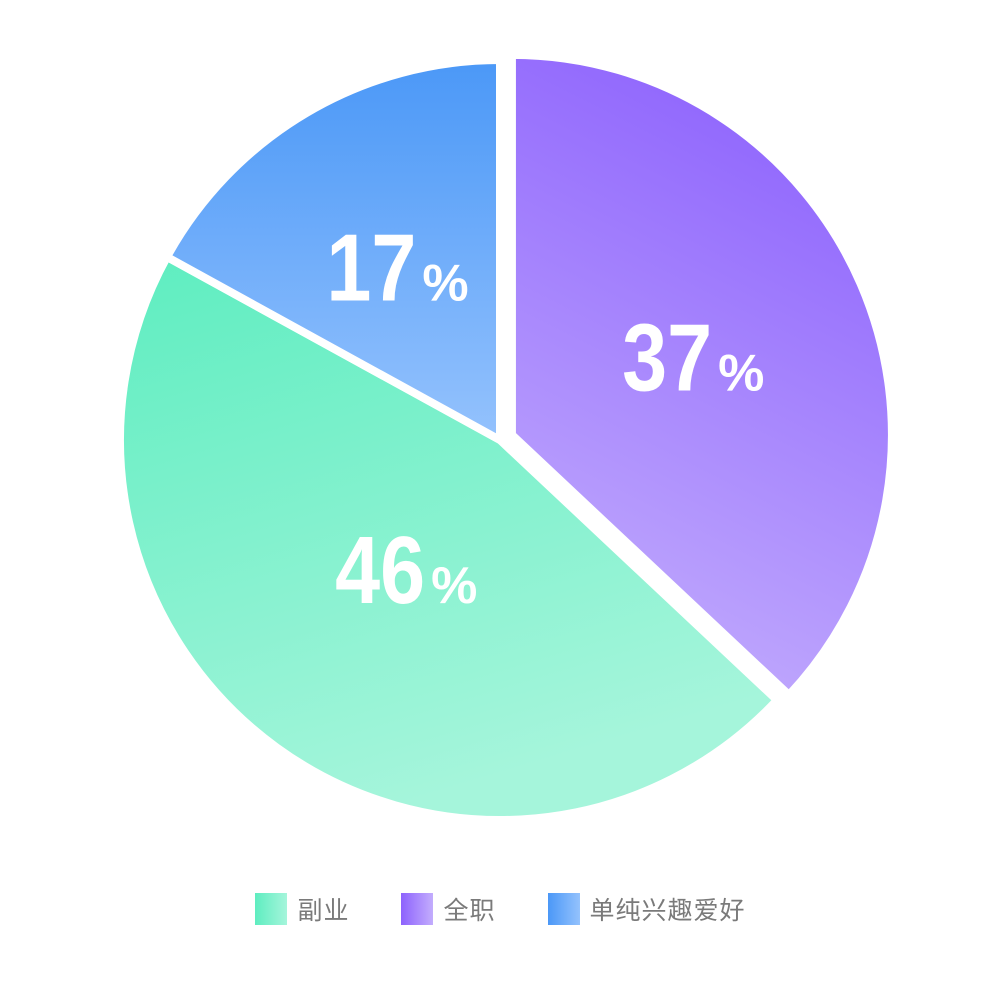  I want to click on legend-label: 副业, so click(323, 910).